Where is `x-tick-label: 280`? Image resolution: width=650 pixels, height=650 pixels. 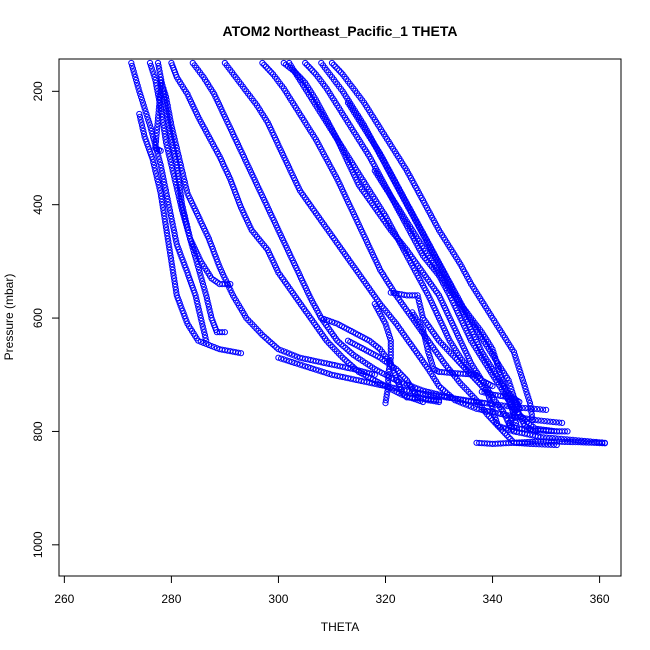
x-tick-label: 280 is located at coordinates (171, 599).